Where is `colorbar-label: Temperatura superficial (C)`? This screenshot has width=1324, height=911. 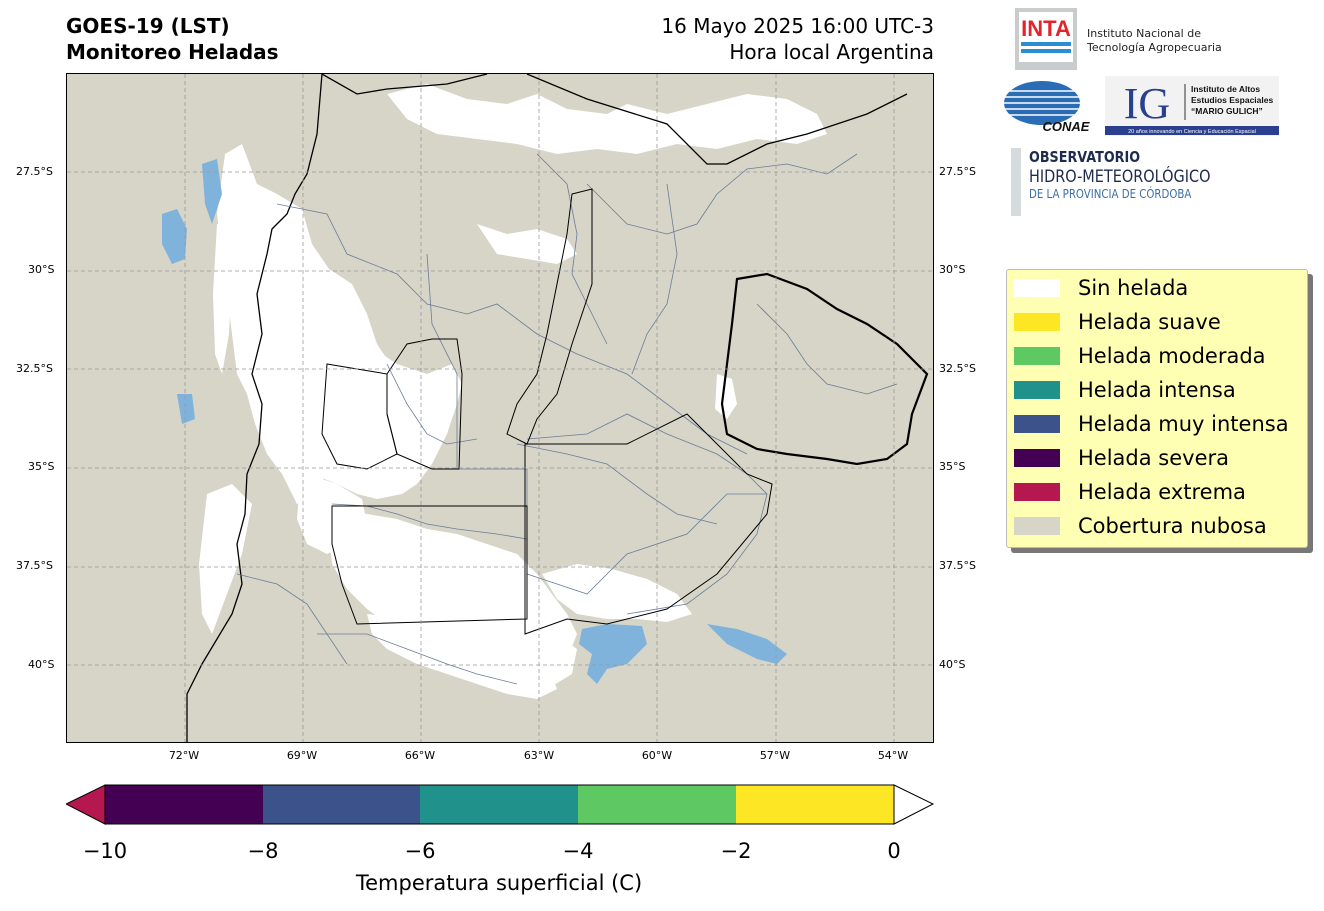 colorbar-label: Temperatura superficial (C) is located at coordinates (499, 883).